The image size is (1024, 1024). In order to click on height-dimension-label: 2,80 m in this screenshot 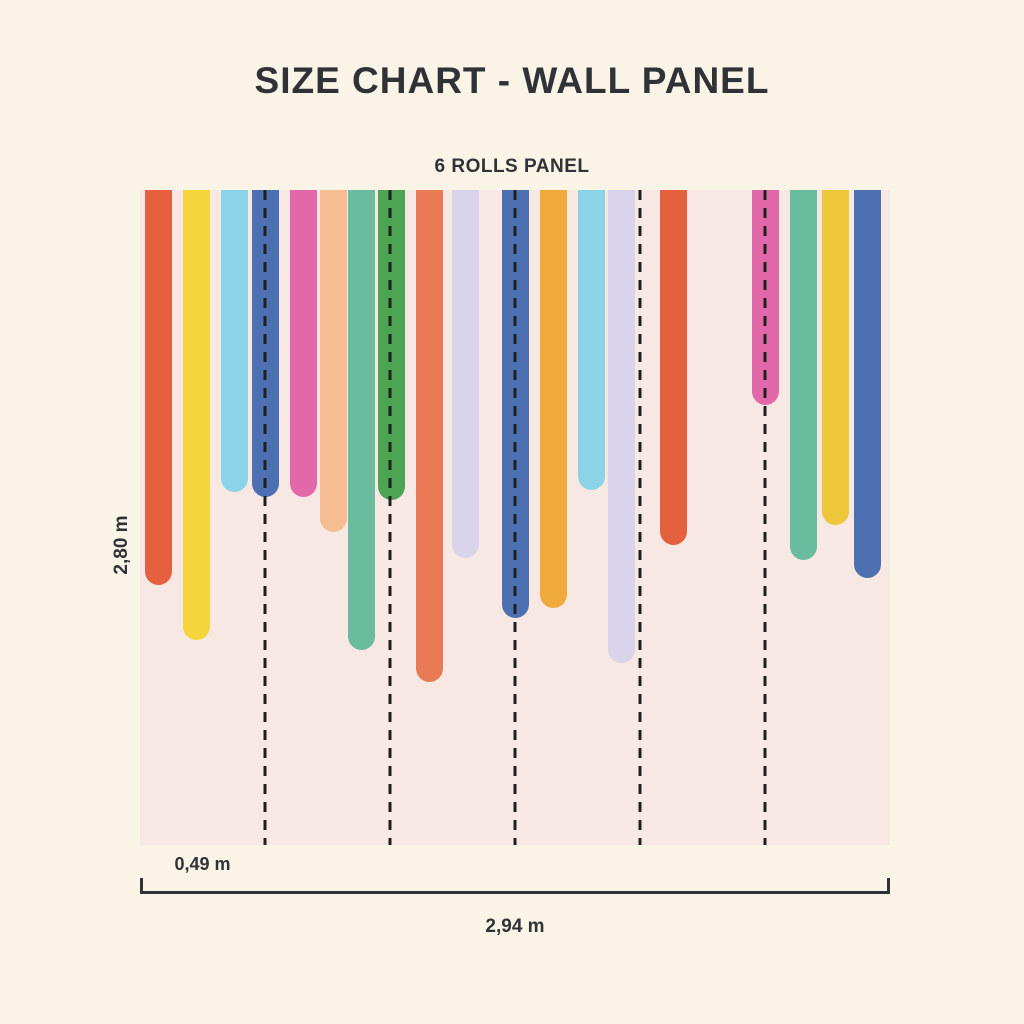, I will do `click(121, 545)`.